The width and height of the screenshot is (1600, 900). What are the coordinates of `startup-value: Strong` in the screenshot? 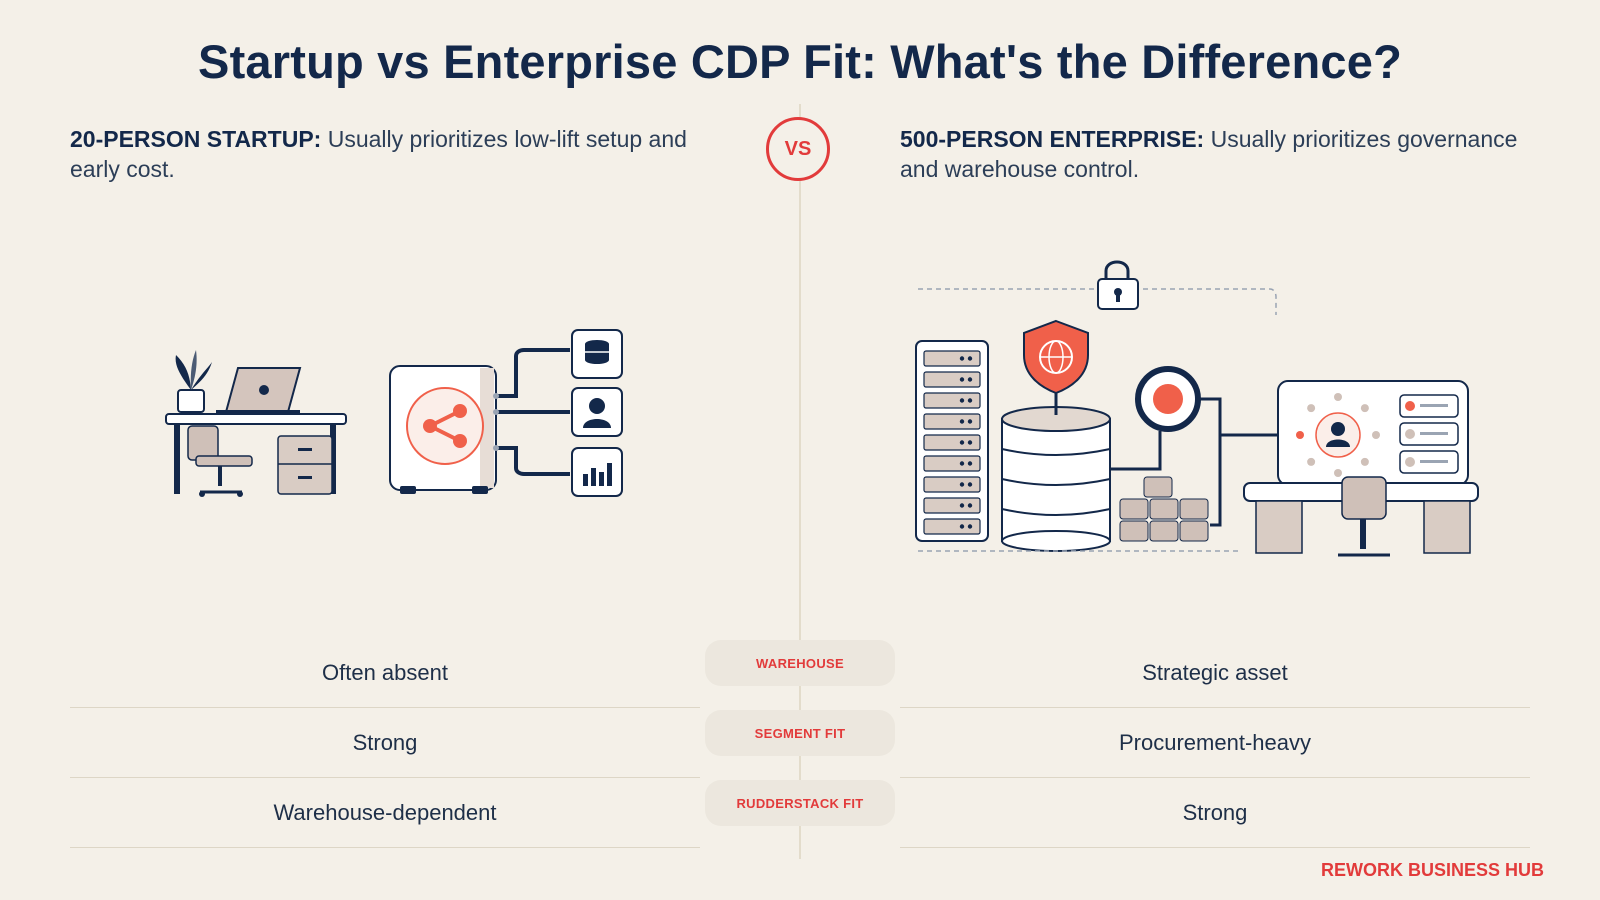 It's located at (385, 742).